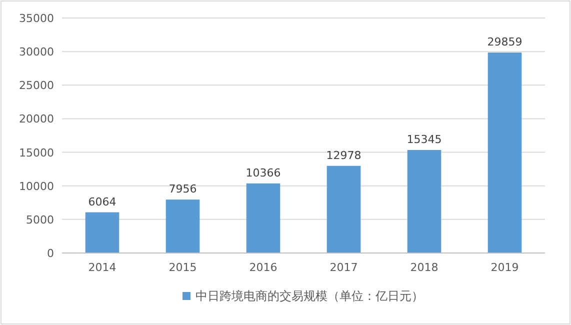 This screenshot has width=571, height=325. What do you see at coordinates (36, 153) in the screenshot?
I see `y-tick-label: 15000` at bounding box center [36, 153].